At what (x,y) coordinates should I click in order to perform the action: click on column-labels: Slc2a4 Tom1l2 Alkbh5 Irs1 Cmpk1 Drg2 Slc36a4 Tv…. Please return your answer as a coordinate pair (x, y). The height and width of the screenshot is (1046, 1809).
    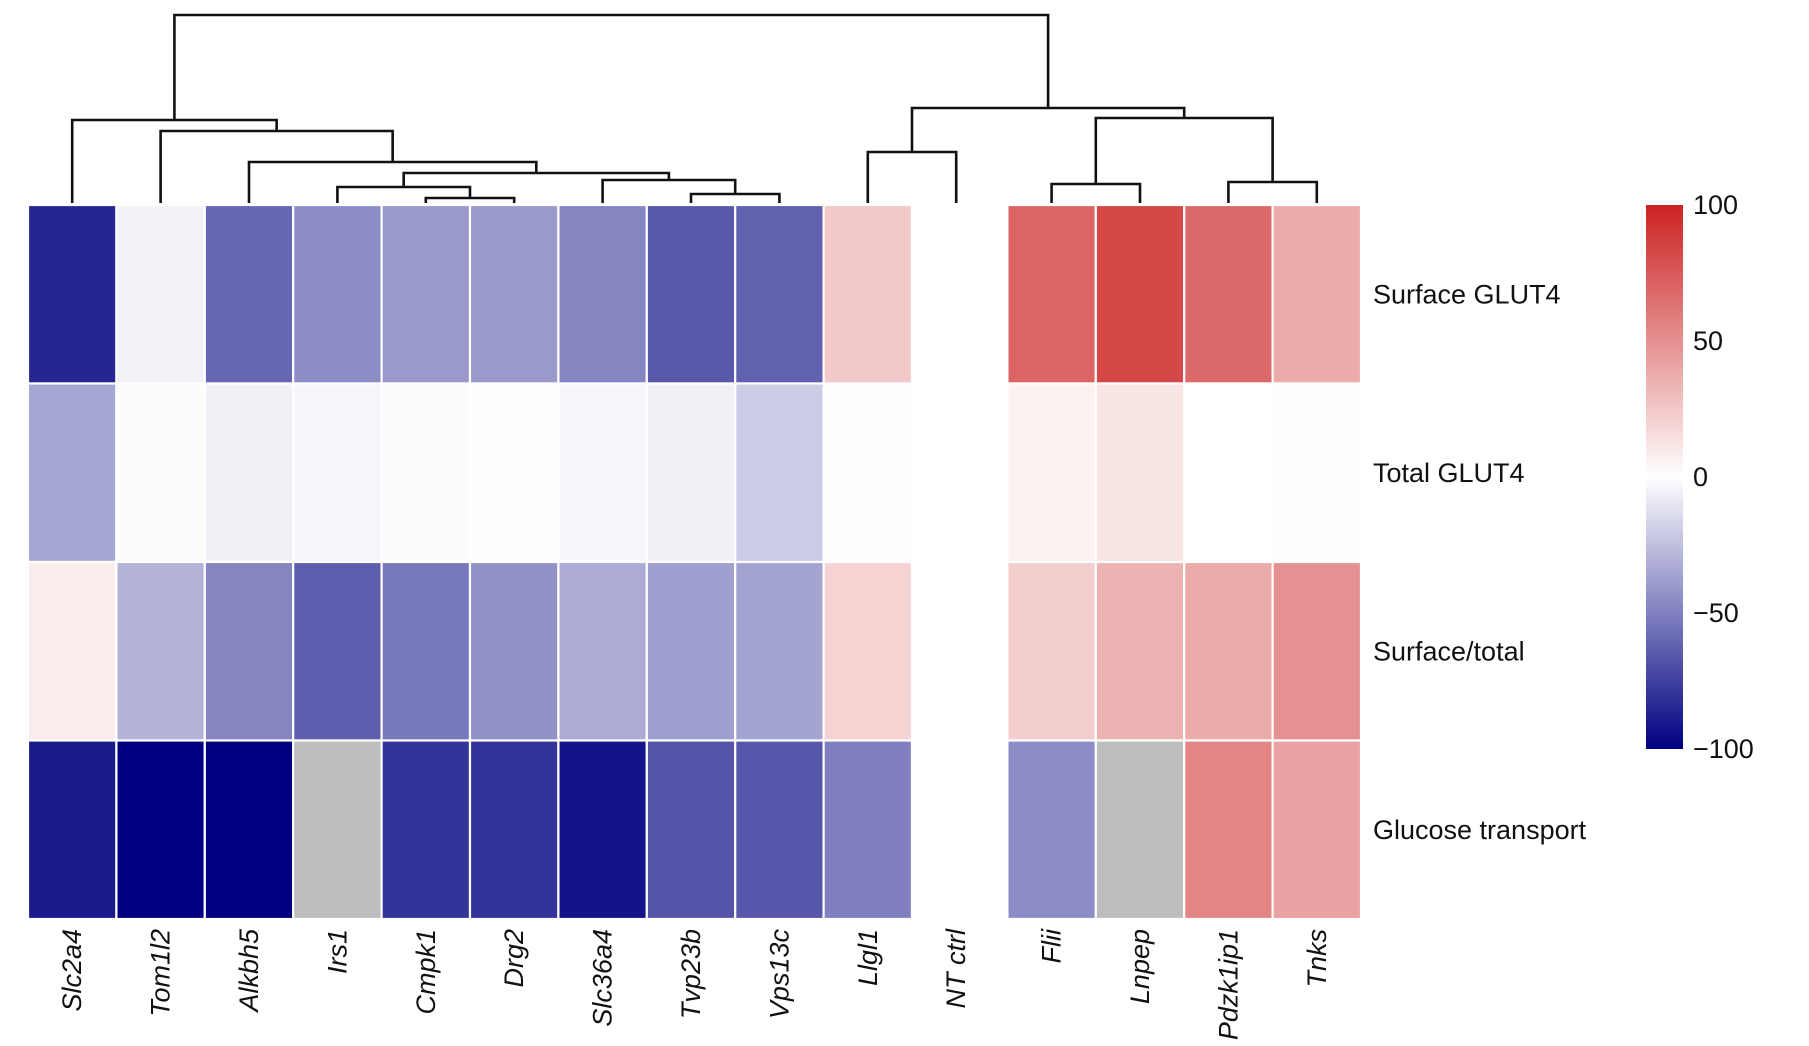
    Looking at the image, I should click on (694, 984).